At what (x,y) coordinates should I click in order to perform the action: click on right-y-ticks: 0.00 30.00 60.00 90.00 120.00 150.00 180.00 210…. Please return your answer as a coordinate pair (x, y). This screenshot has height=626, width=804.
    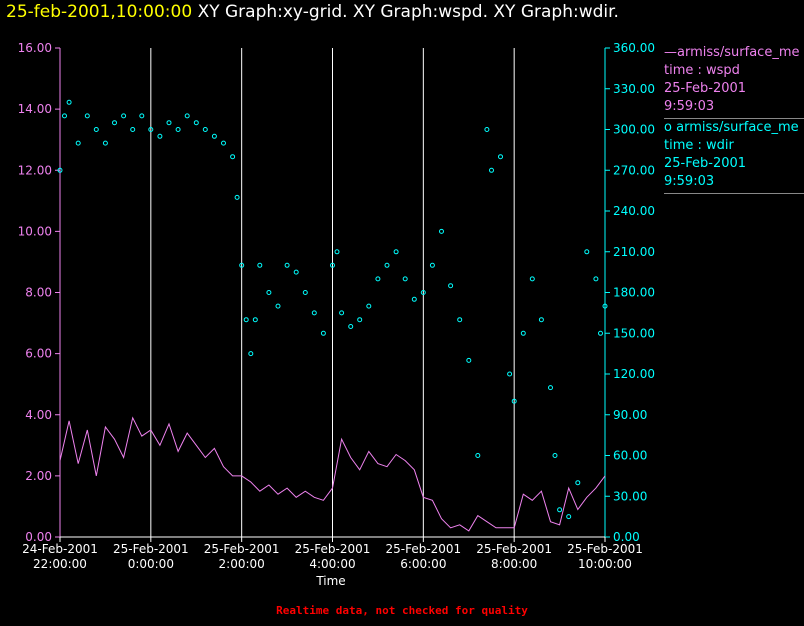
    Looking at the image, I should click on (630, 292).